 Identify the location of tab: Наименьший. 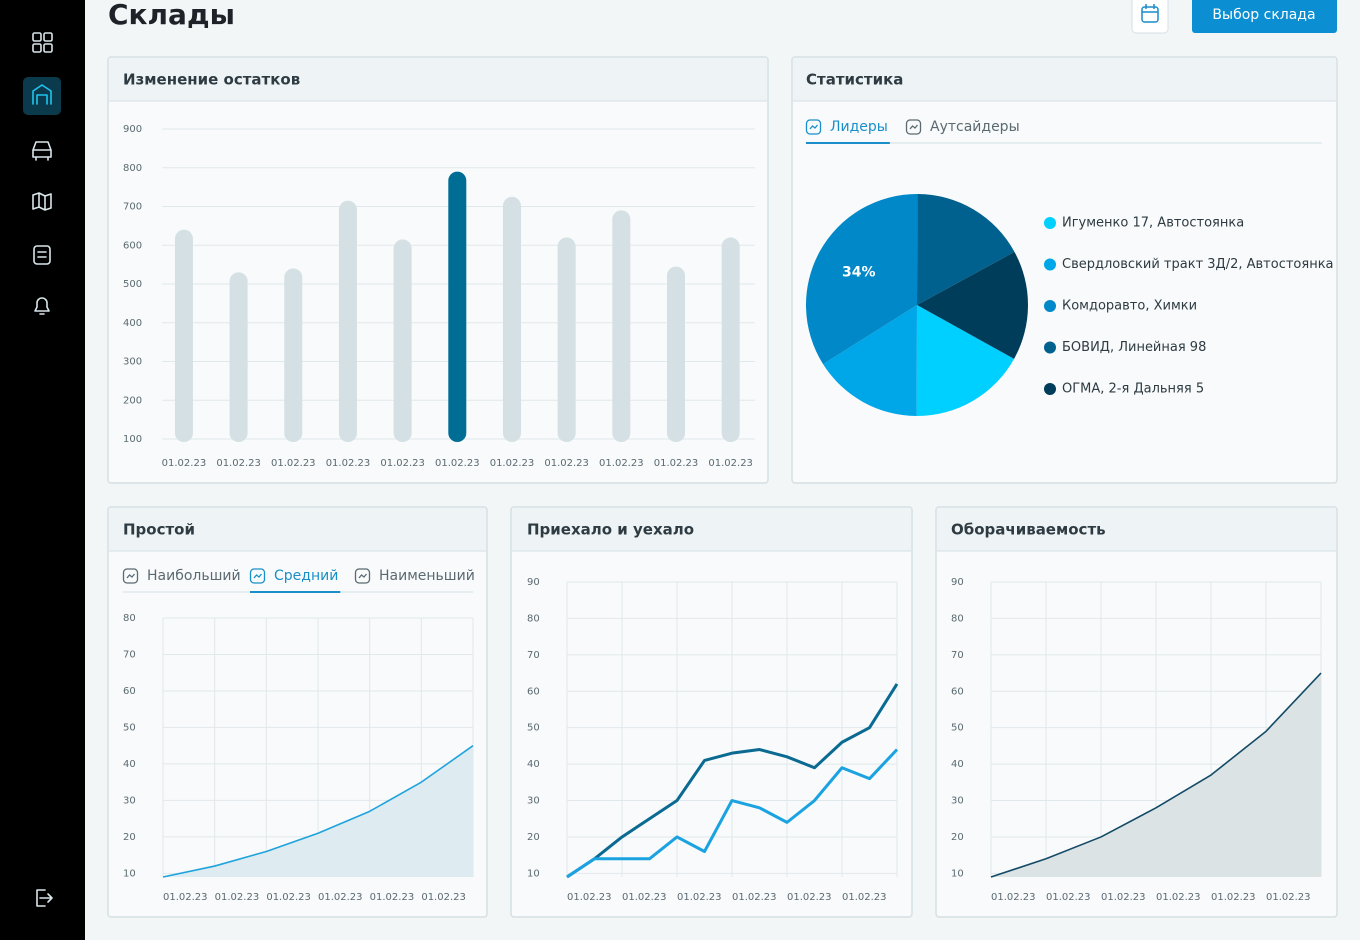
(414, 576).